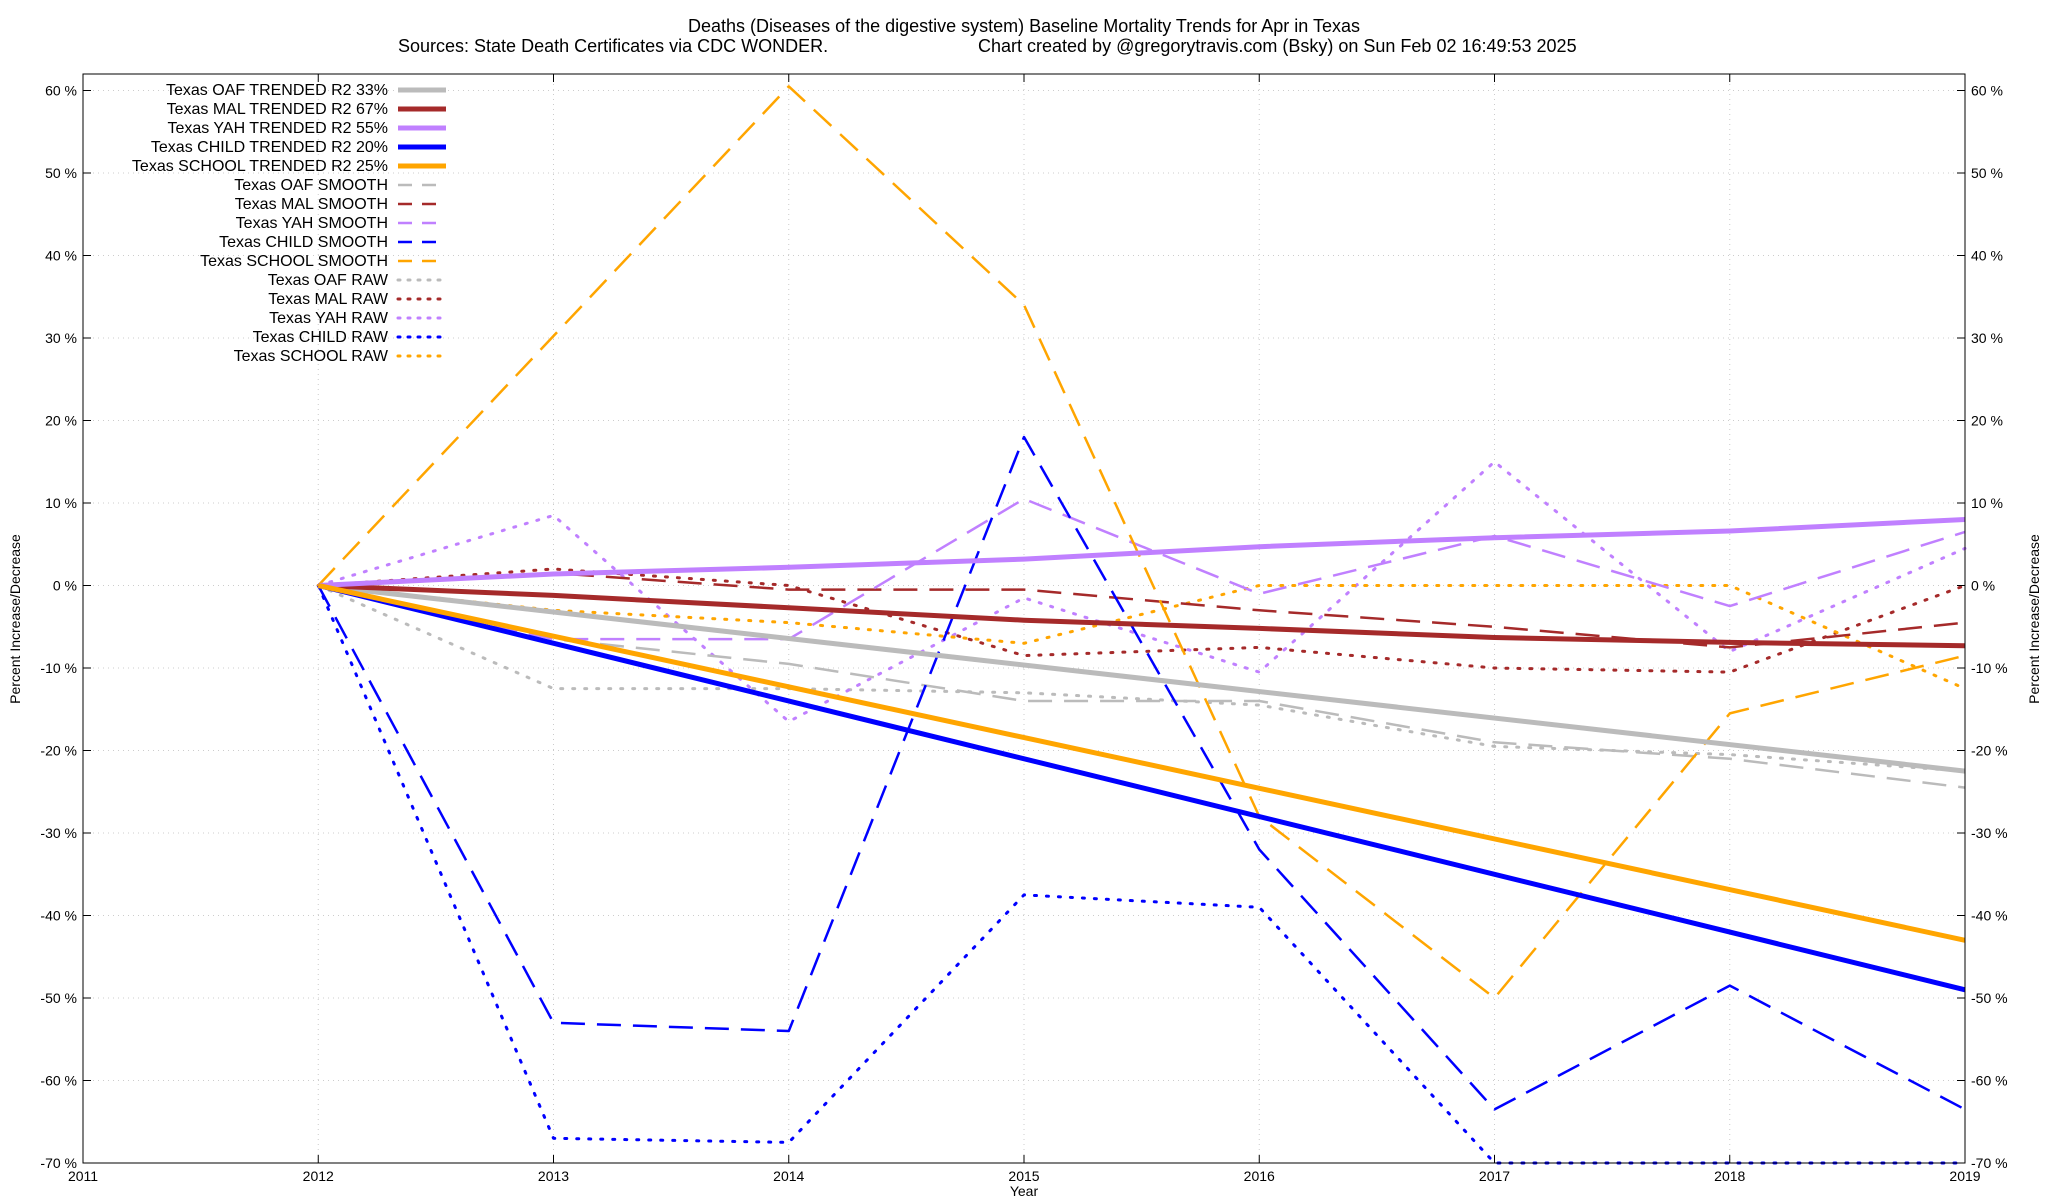  What do you see at coordinates (1729, 1176) in the screenshot?
I see `x-tick-label: 2018` at bounding box center [1729, 1176].